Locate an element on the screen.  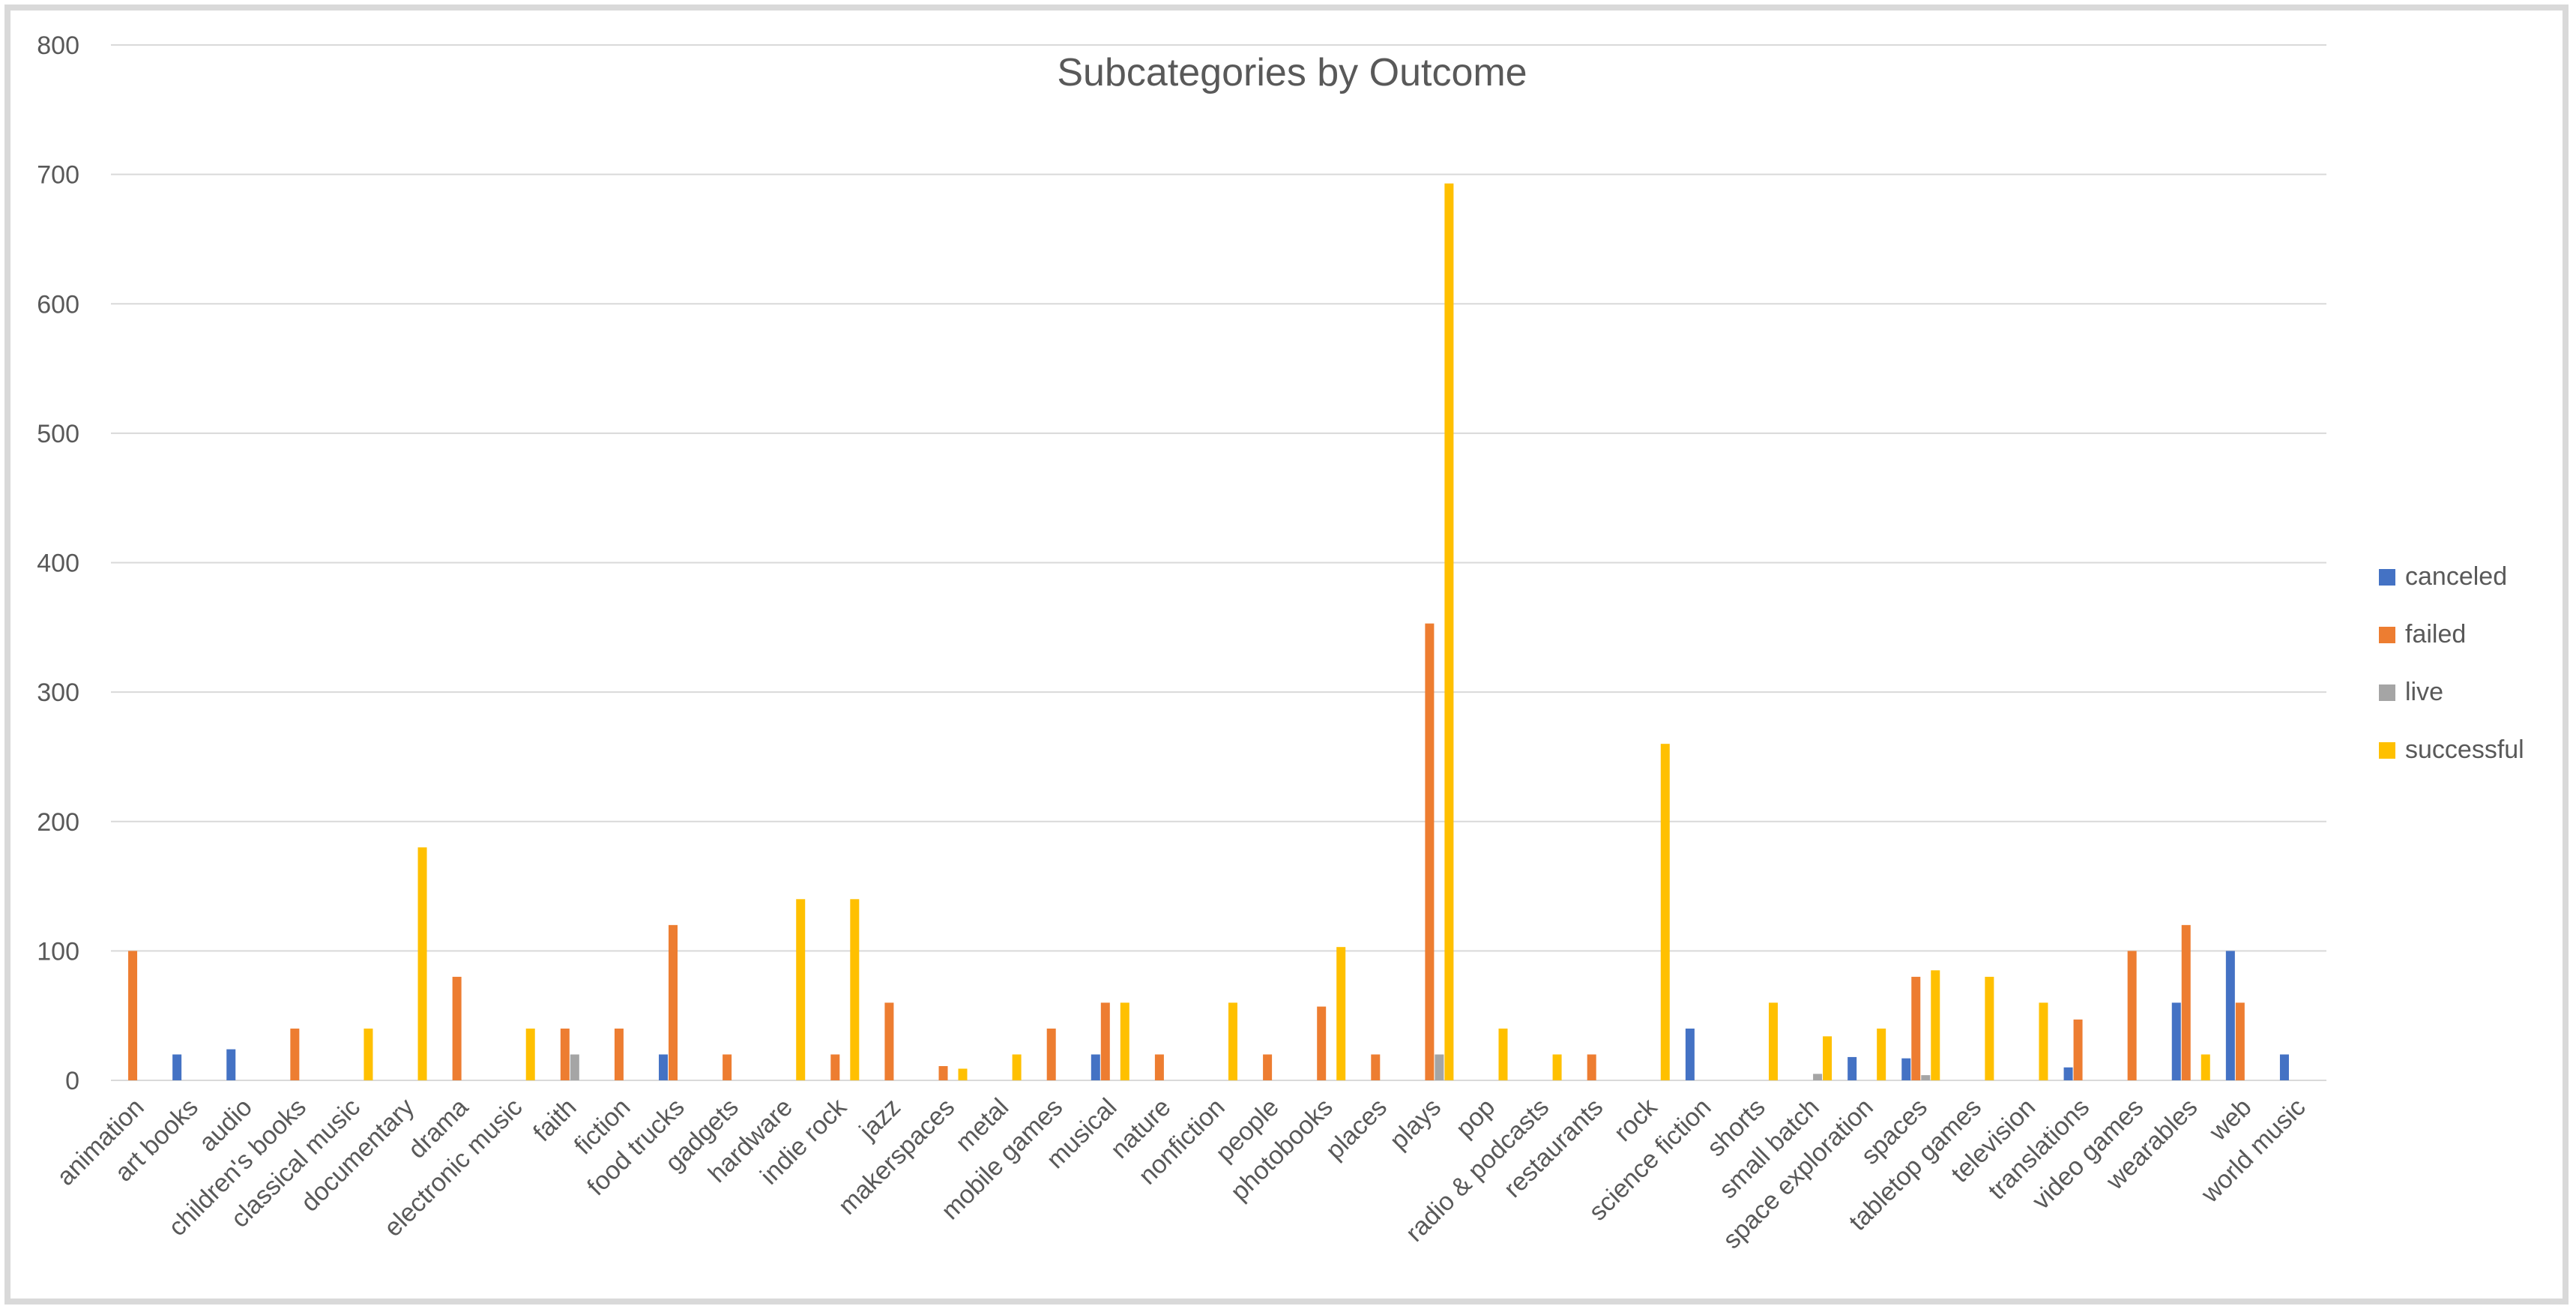
x-tick-label: places is located at coordinates (1357, 1129).